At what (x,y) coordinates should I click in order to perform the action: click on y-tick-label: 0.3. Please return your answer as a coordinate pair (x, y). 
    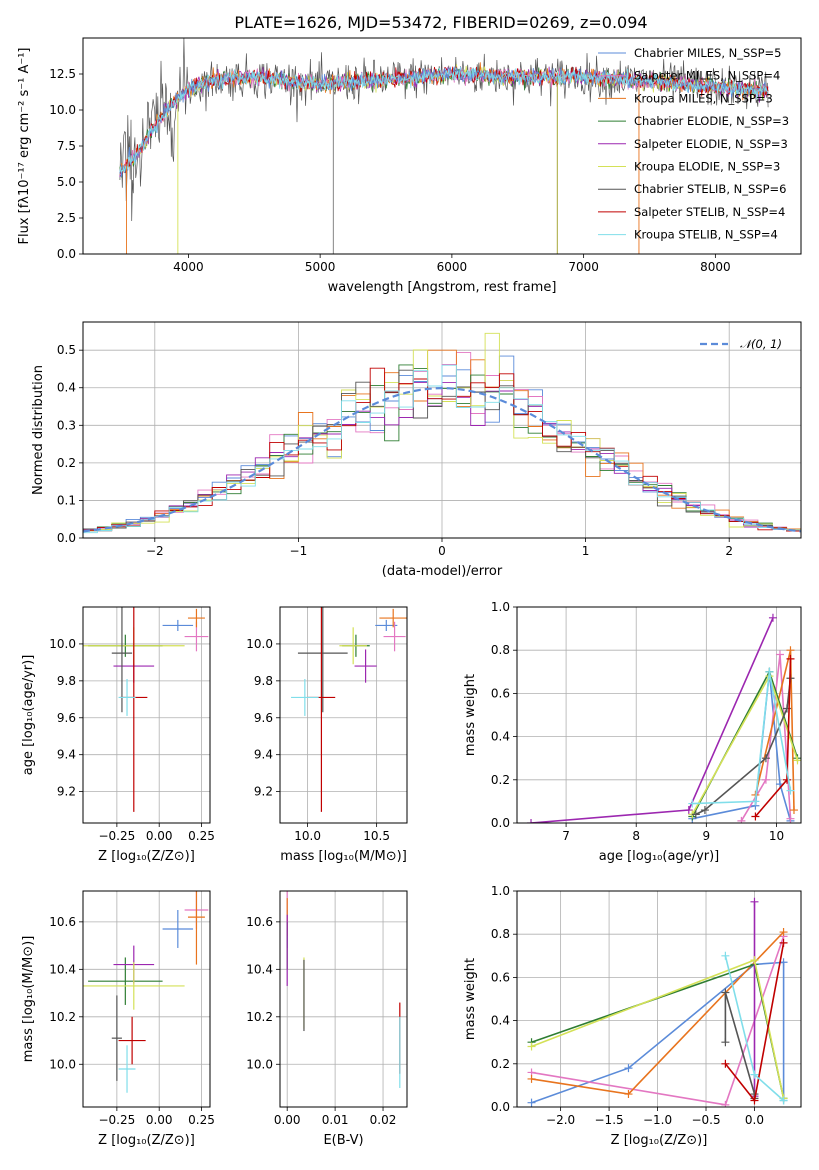
    Looking at the image, I should click on (66, 425).